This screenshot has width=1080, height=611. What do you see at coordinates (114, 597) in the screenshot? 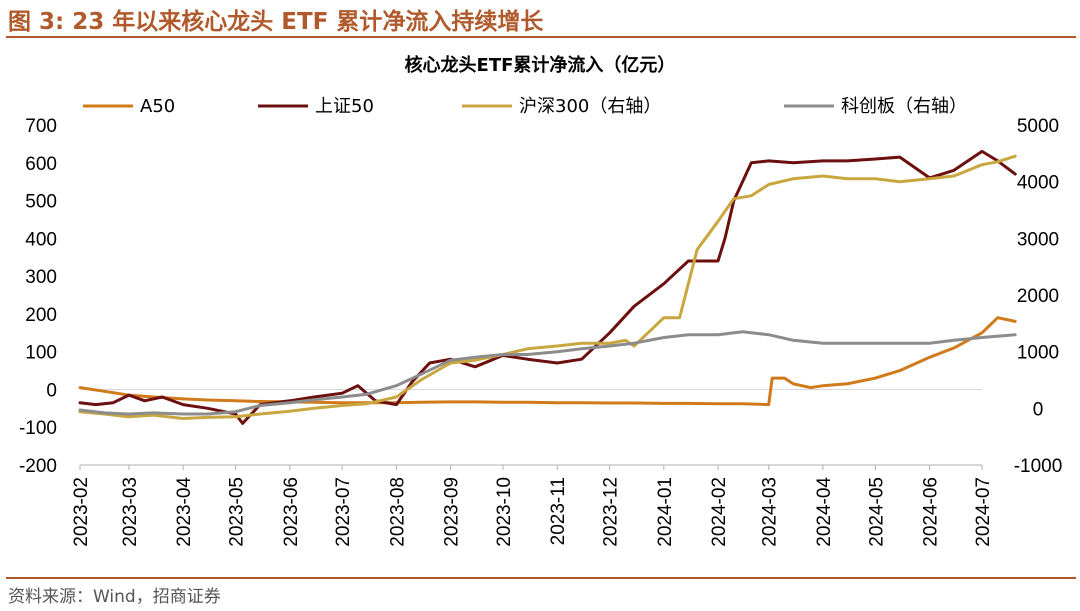
I see `source-note: 资料来源：Wind，招商证券` at bounding box center [114, 597].